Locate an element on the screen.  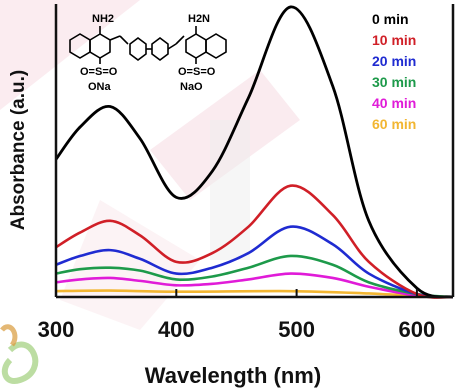
y-axis-label: Absorbance (a.u.) is located at coordinates (18, 150).